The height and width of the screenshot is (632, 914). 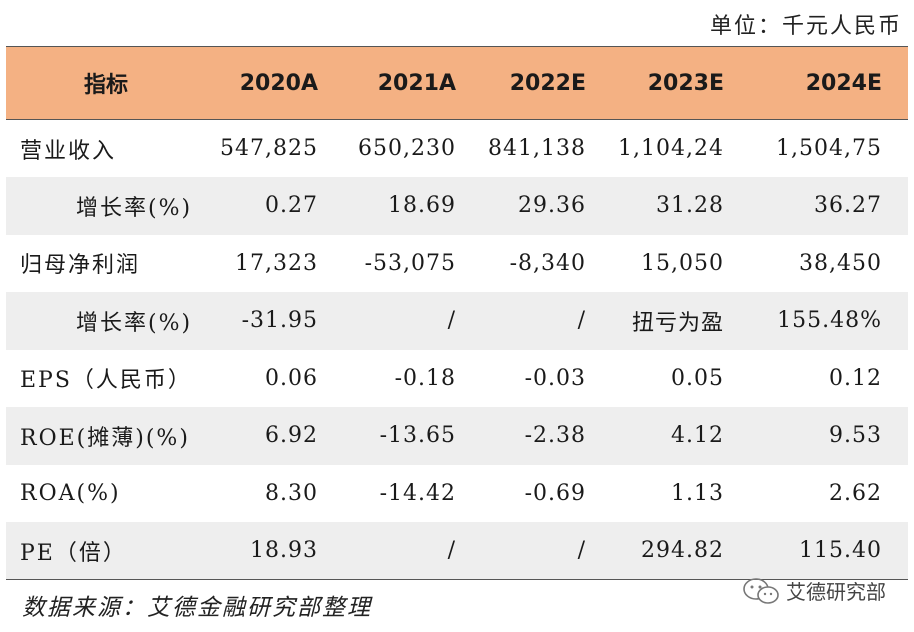 What do you see at coordinates (291, 378) in the screenshot?
I see `table-cell: 0.06` at bounding box center [291, 378].